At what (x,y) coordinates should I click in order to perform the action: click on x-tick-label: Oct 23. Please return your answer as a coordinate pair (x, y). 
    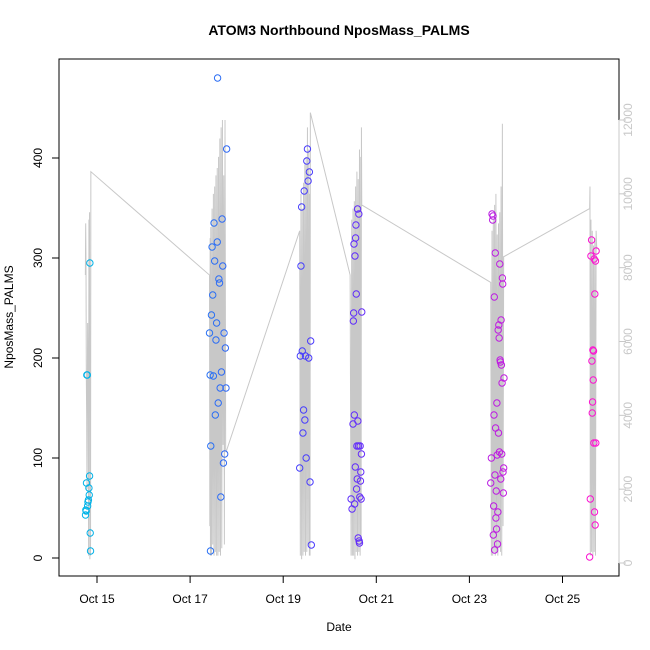
    Looking at the image, I should click on (470, 599).